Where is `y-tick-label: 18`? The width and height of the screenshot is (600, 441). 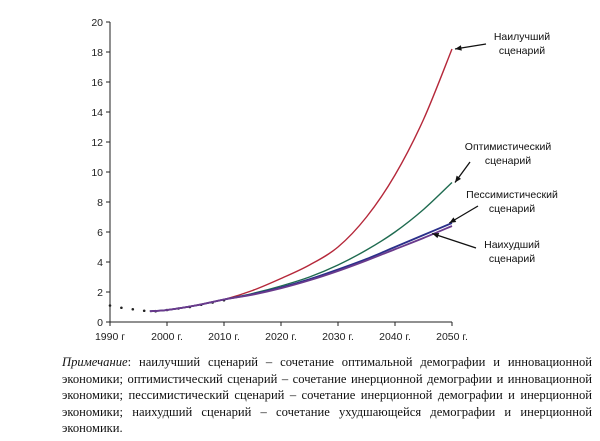 y-tick-label: 18 is located at coordinates (97, 53).